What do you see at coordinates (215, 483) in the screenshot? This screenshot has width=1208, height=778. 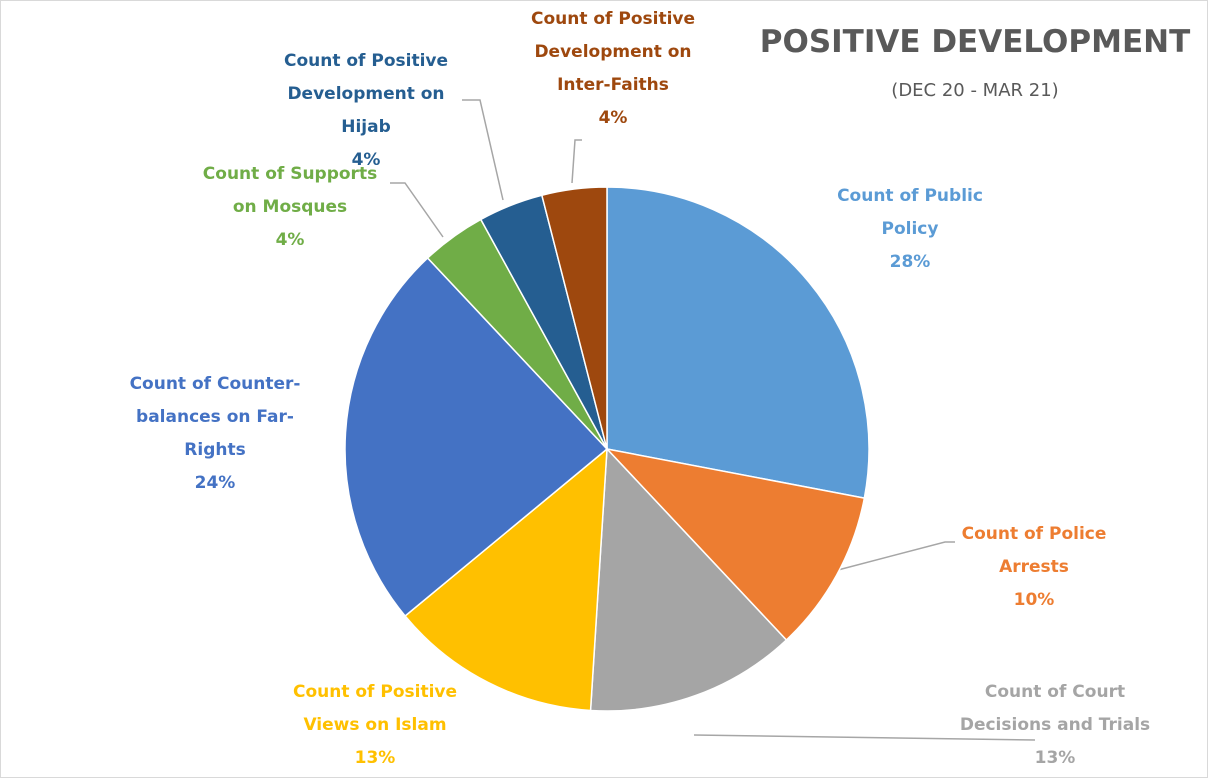 I see `value-label: 24%` at bounding box center [215, 483].